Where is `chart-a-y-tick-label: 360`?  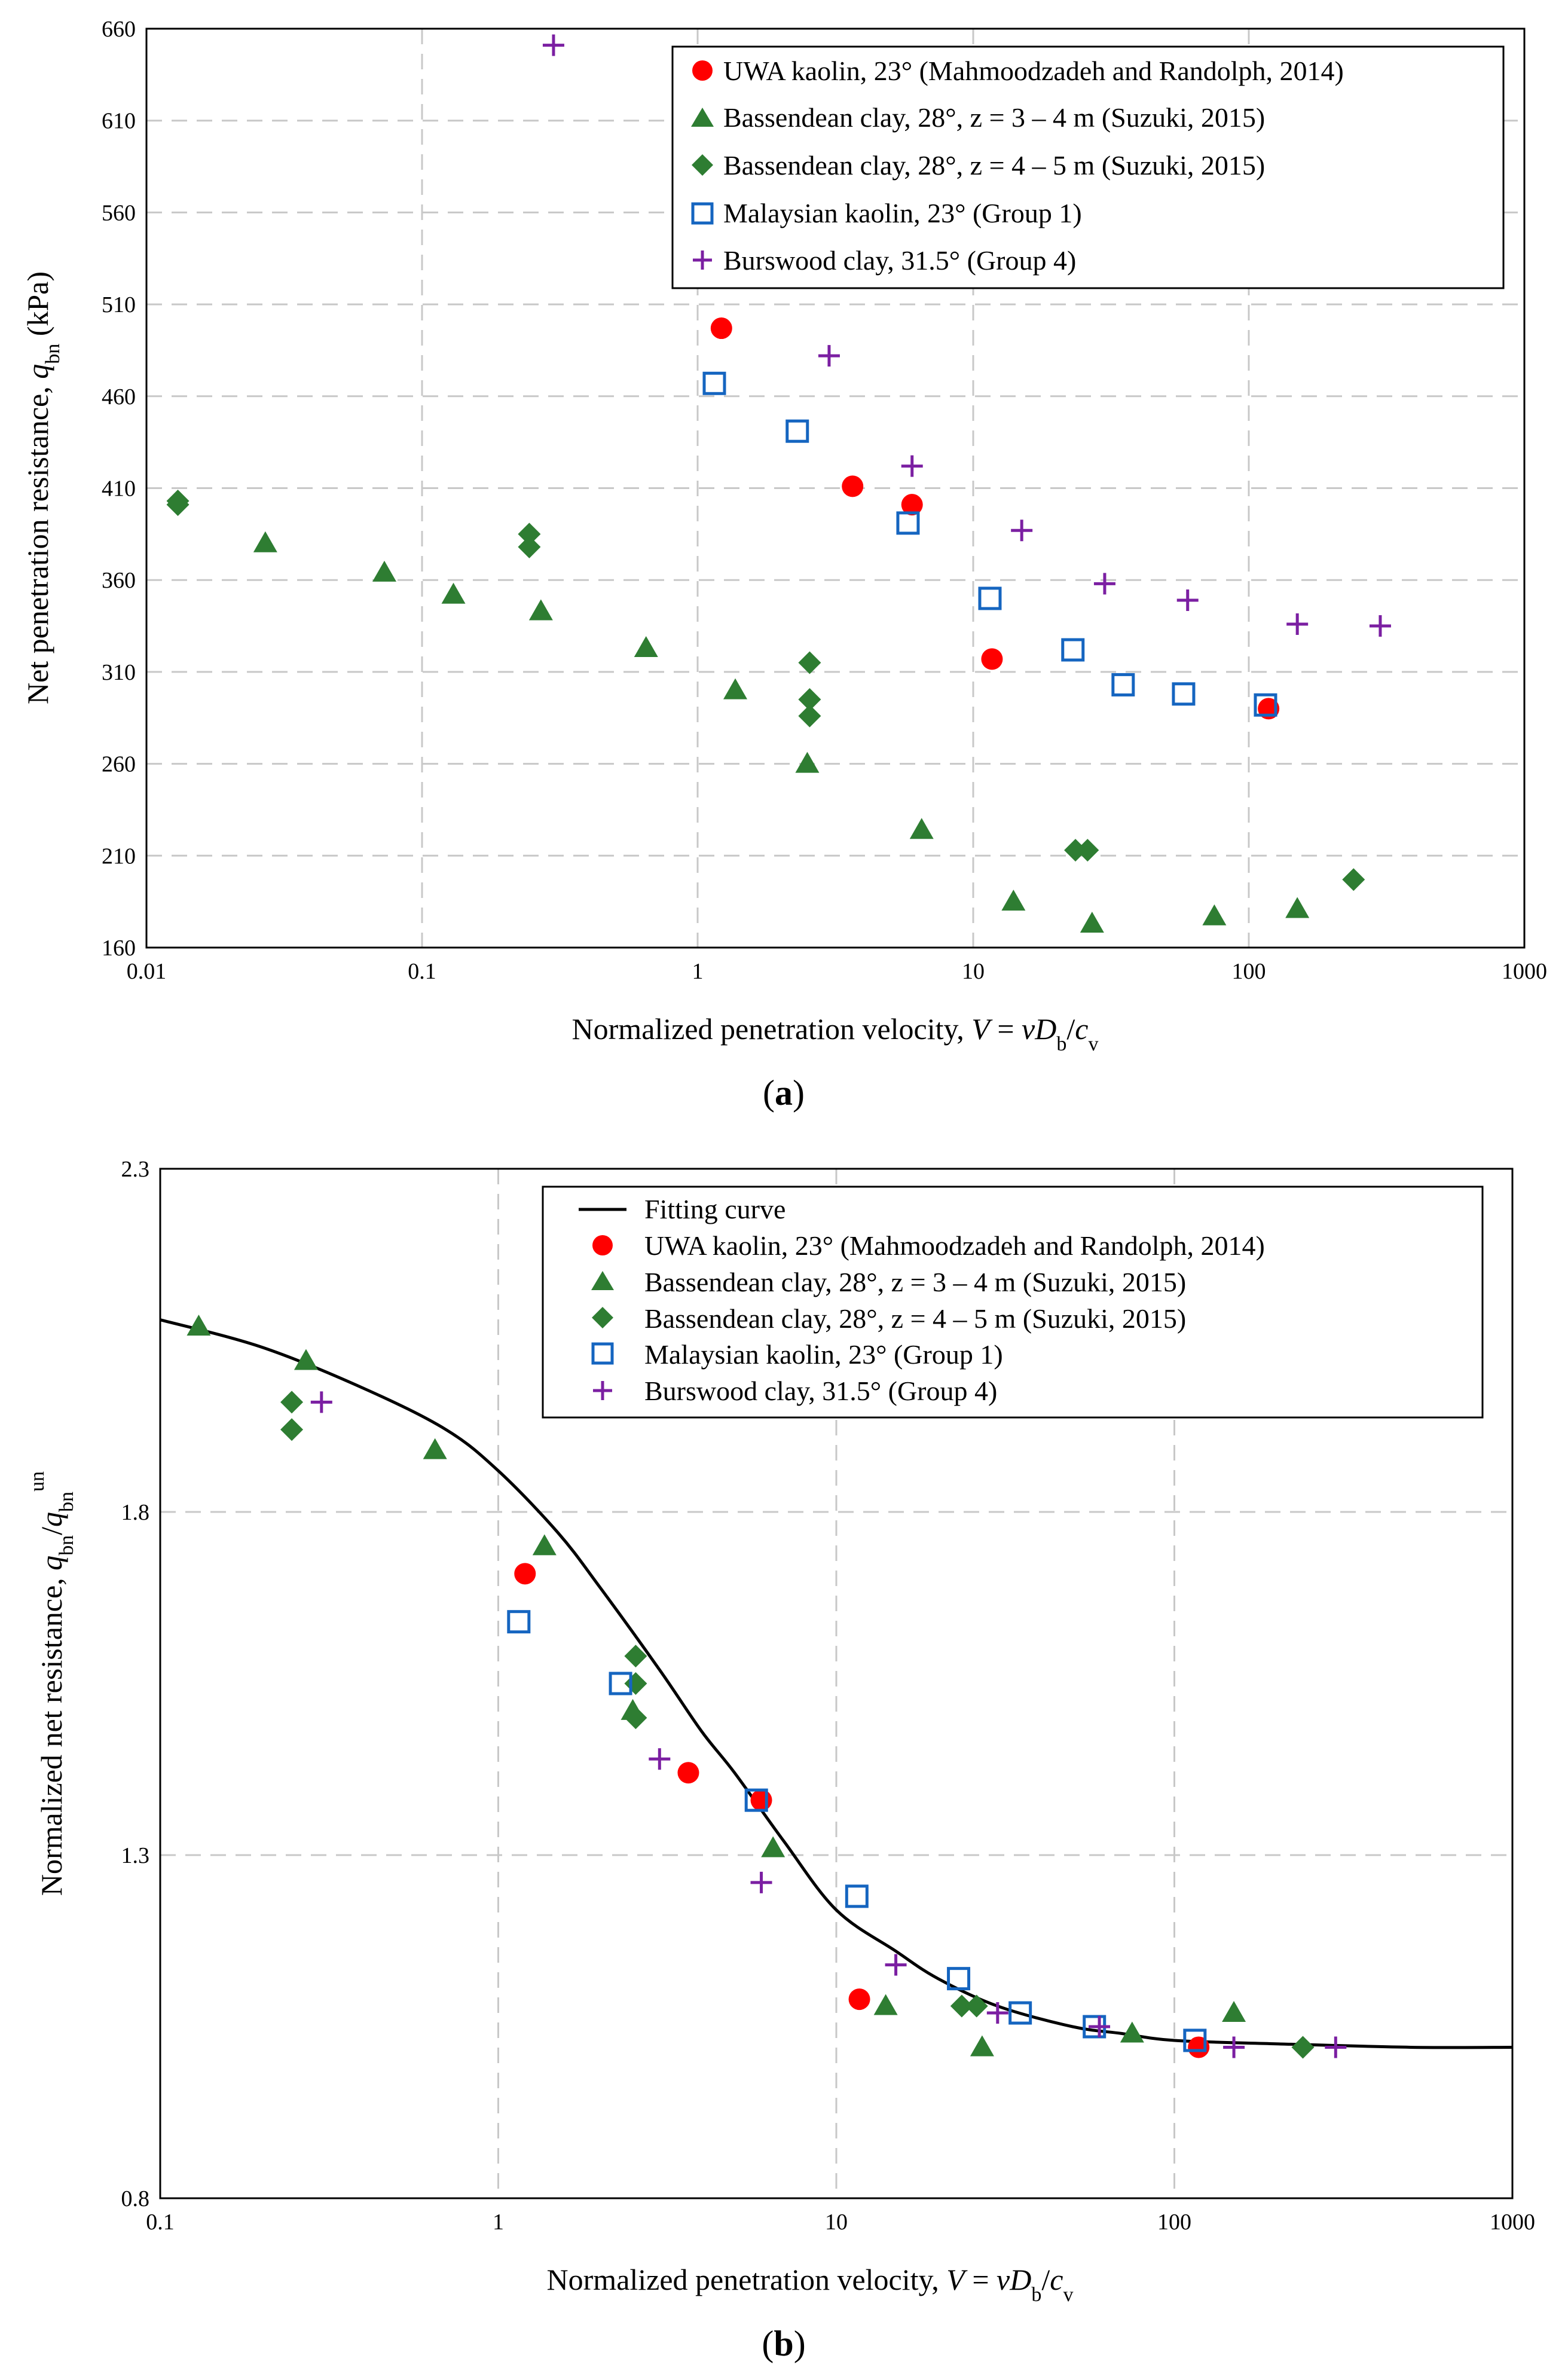
chart-a-y-tick-label: 360 is located at coordinates (119, 580).